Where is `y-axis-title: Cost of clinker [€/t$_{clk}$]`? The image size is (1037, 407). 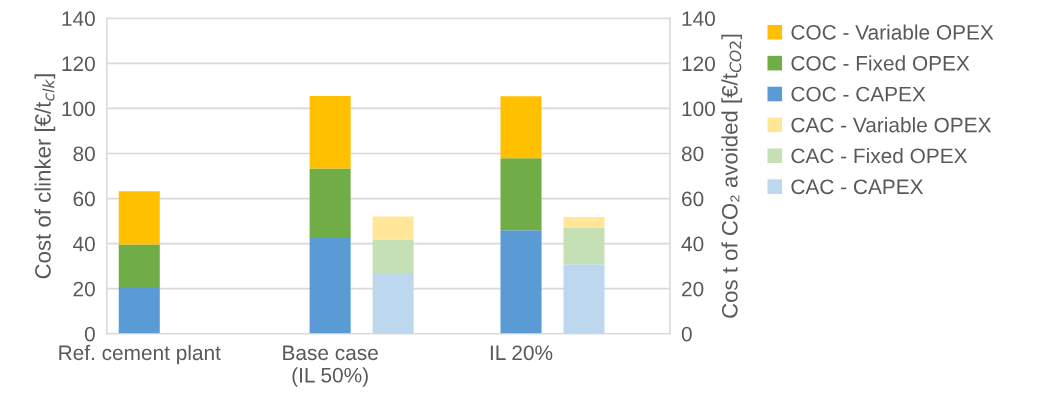 y-axis-title: Cost of clinker [€/t$_{clk}$] is located at coordinates (45, 176).